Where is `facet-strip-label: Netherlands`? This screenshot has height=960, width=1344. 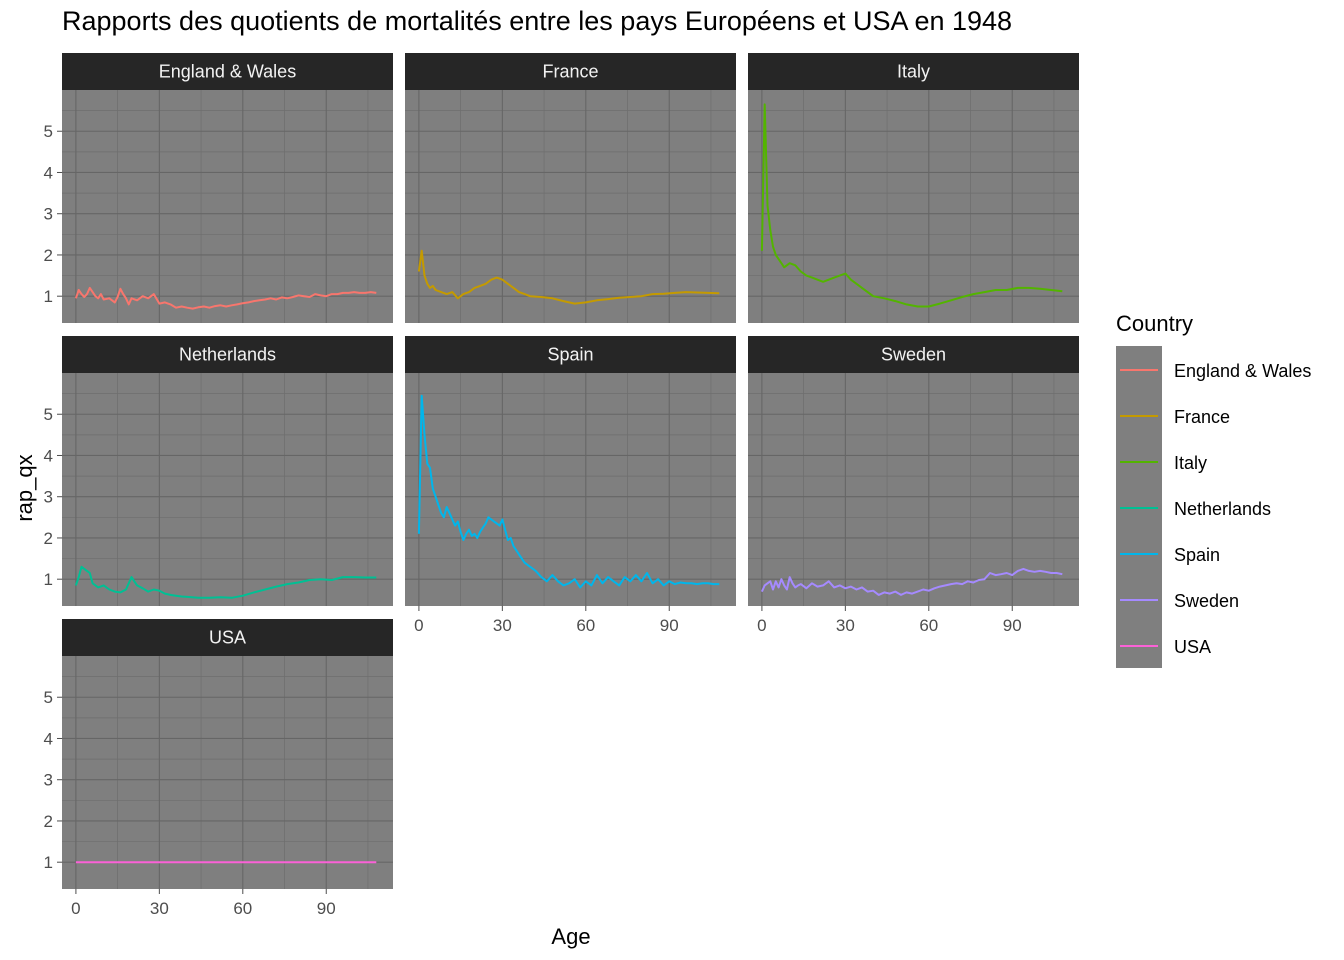 facet-strip-label: Netherlands is located at coordinates (227, 355).